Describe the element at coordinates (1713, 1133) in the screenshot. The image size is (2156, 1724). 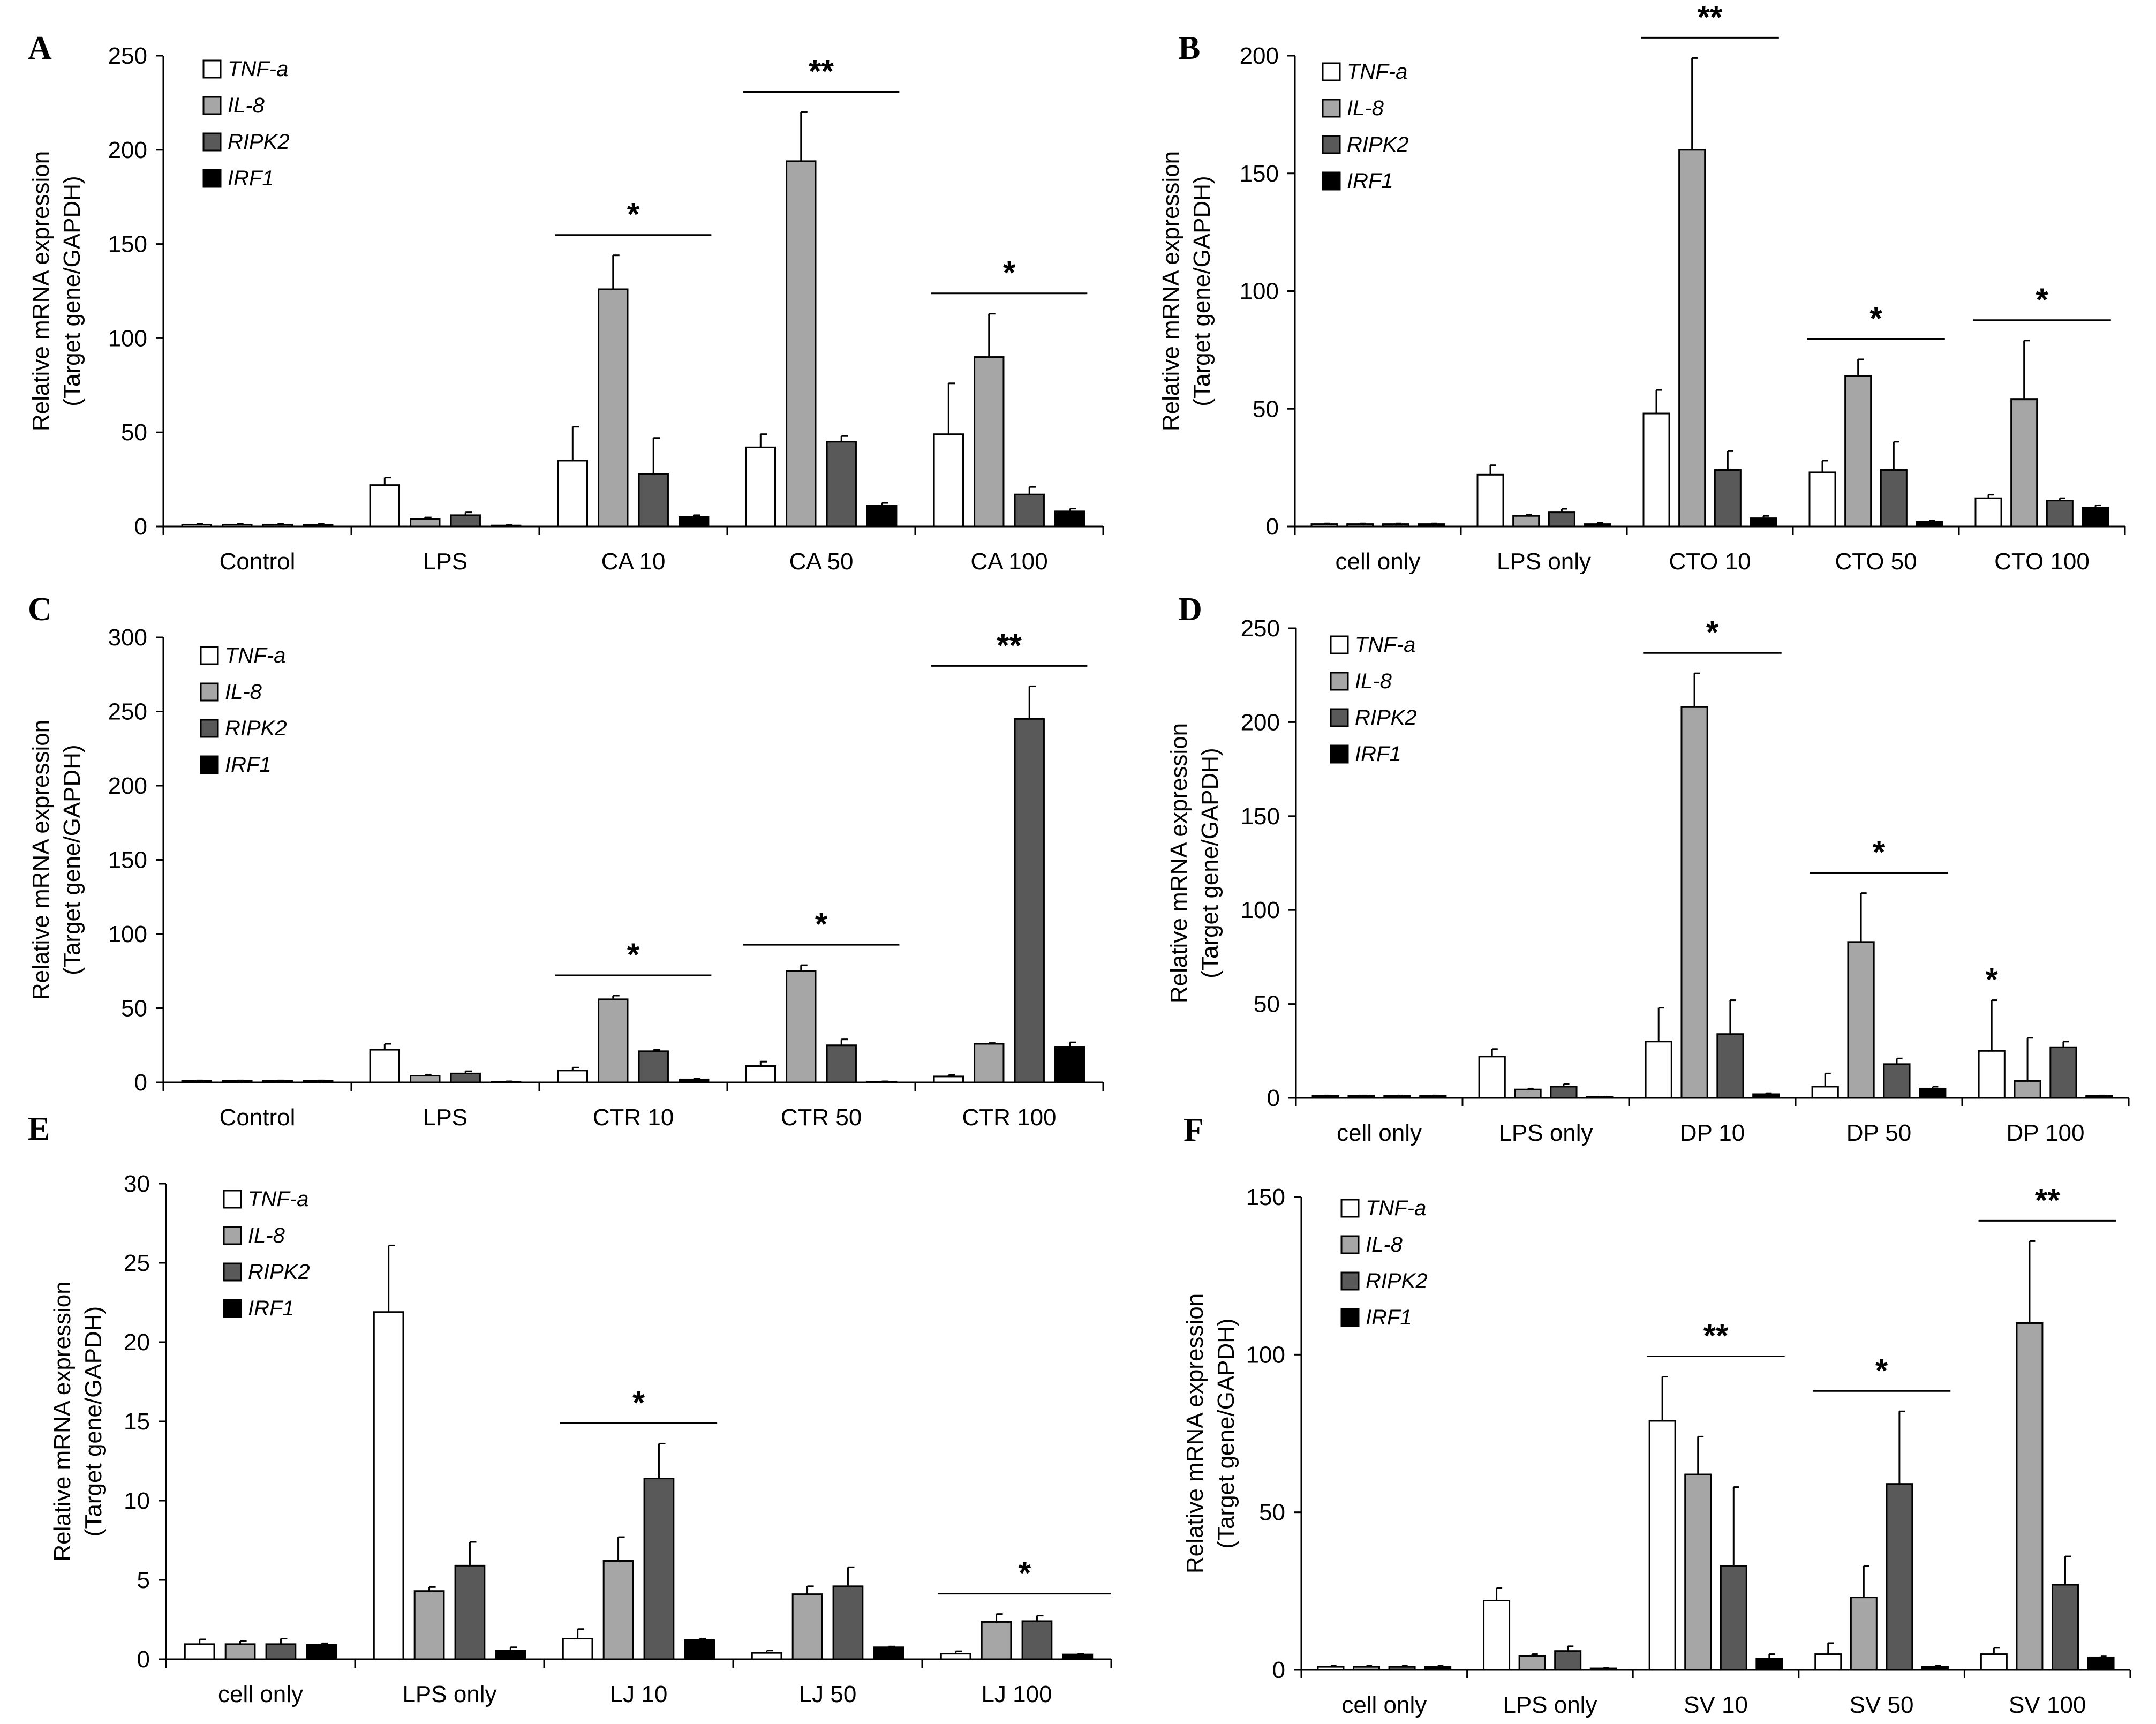
I see `category-label: DP 10` at that location.